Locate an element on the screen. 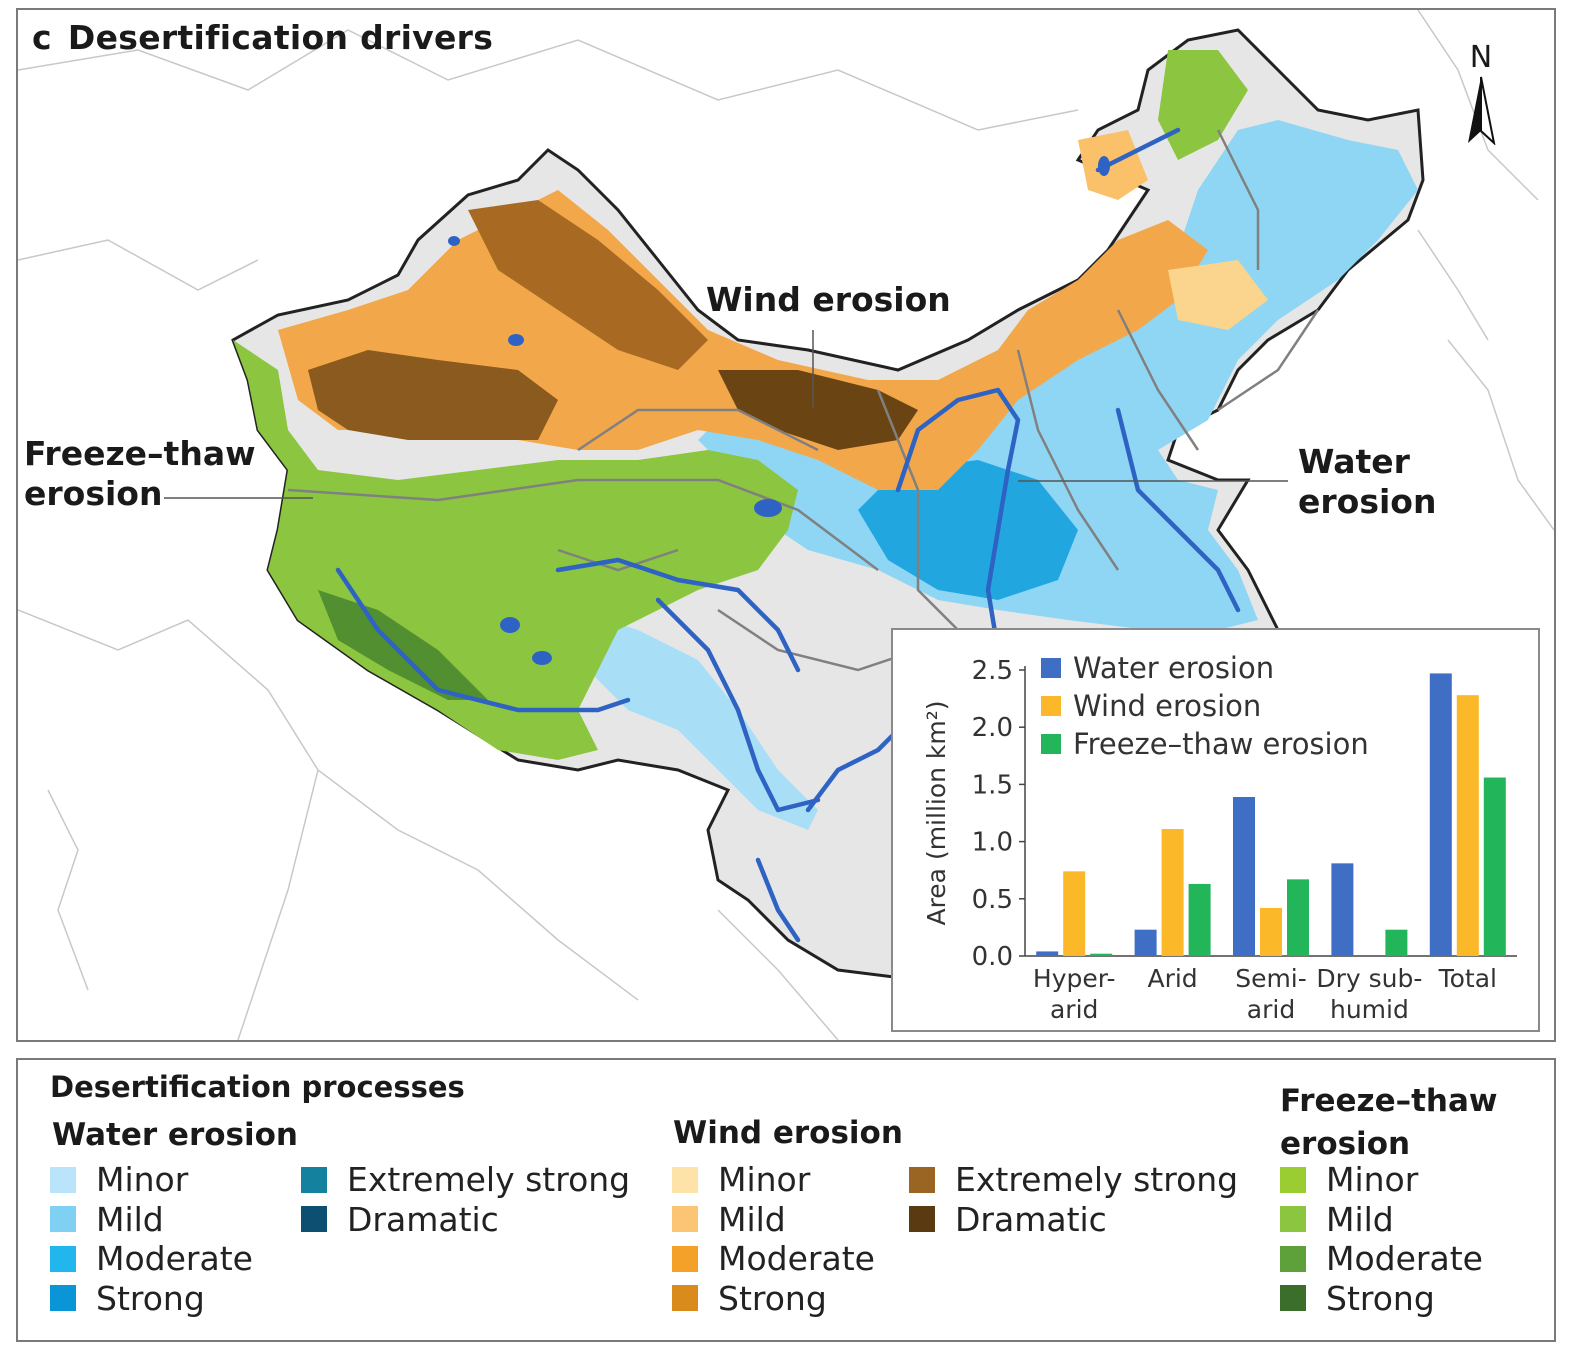  x-tick-label-1-0: Arid is located at coordinates (1172, 978).